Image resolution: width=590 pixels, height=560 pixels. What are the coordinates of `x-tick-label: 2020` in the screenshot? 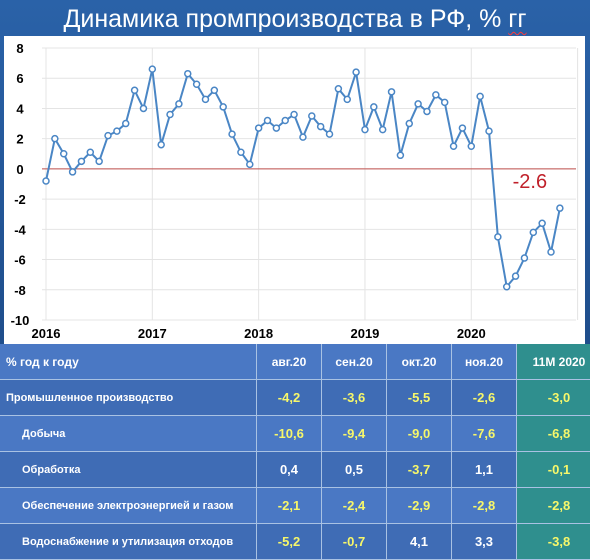 It's located at (471, 333).